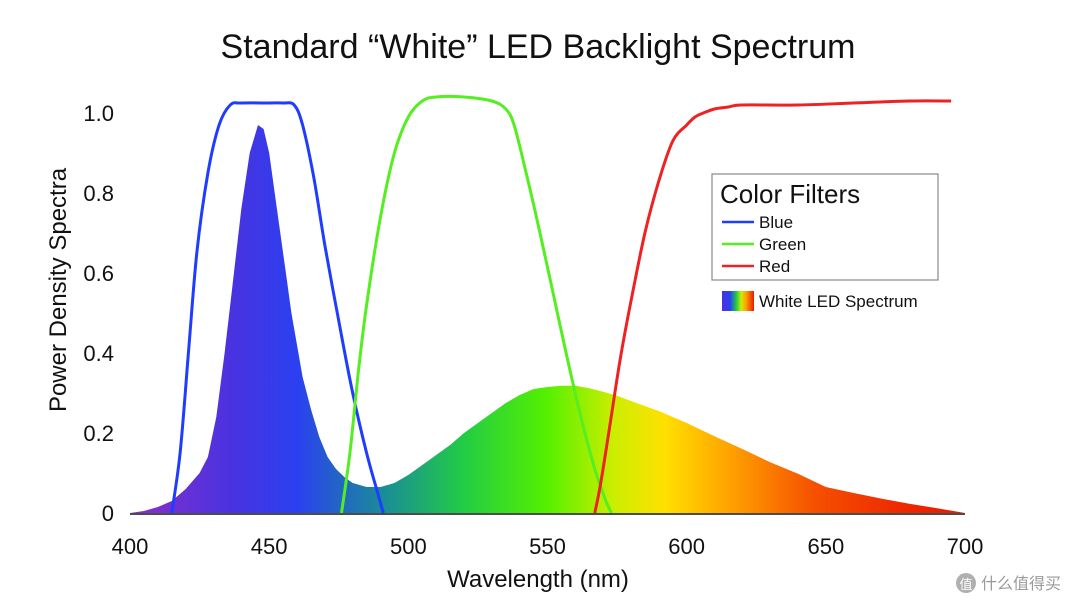 The width and height of the screenshot is (1080, 608). I want to click on series-line-blue, so click(277, 307).